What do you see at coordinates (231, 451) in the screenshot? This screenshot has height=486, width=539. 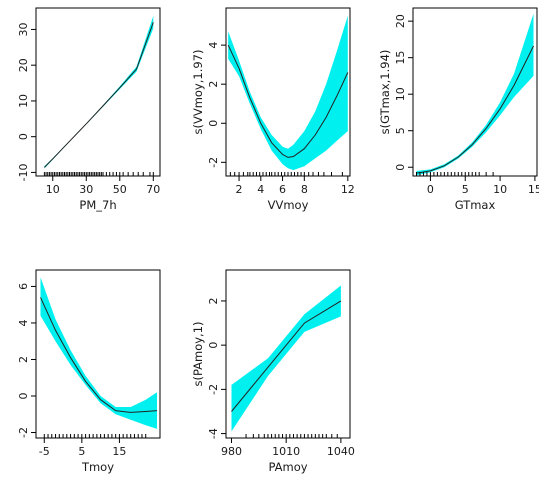 I see `x-tick-label: 980` at bounding box center [231, 451].